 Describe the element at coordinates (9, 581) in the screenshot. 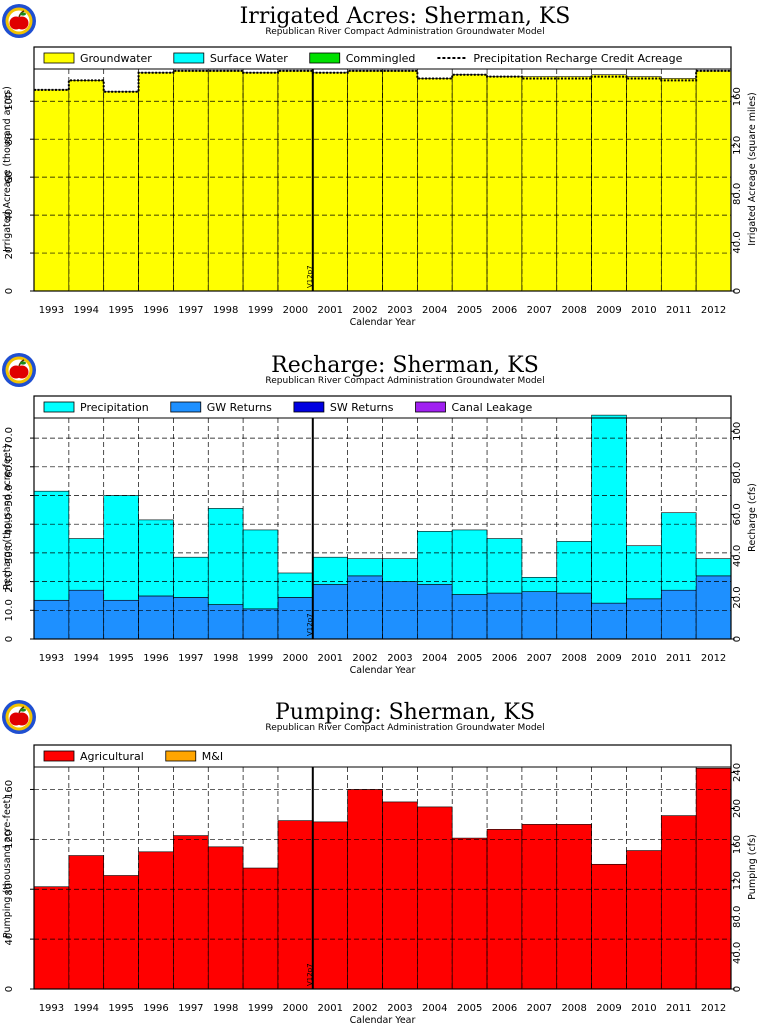

I see `y-tick-label: 20.0` at that location.